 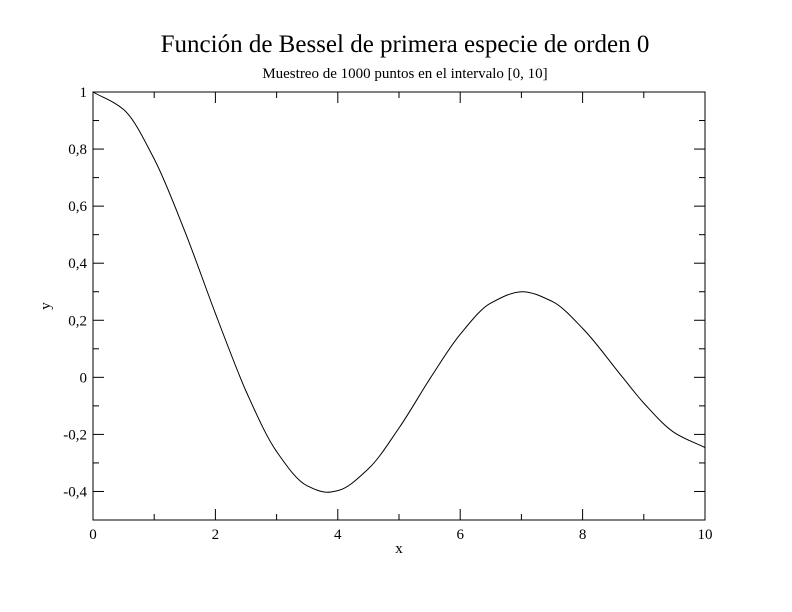 What do you see at coordinates (216, 535) in the screenshot?
I see `x-tick-label: 2` at bounding box center [216, 535].